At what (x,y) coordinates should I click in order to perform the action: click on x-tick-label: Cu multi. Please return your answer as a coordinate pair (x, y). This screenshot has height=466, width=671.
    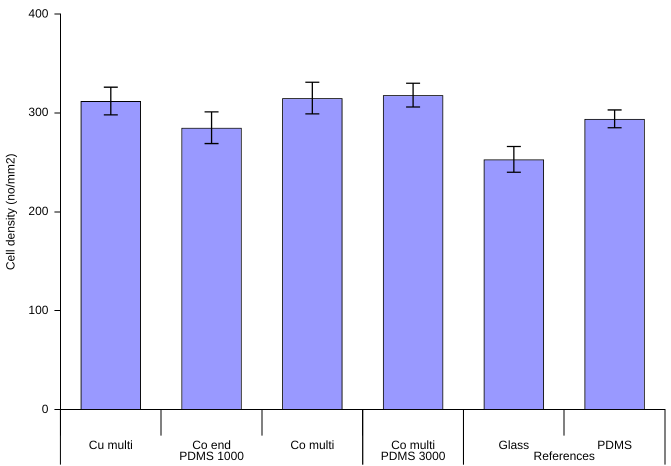
    Looking at the image, I should click on (110, 445).